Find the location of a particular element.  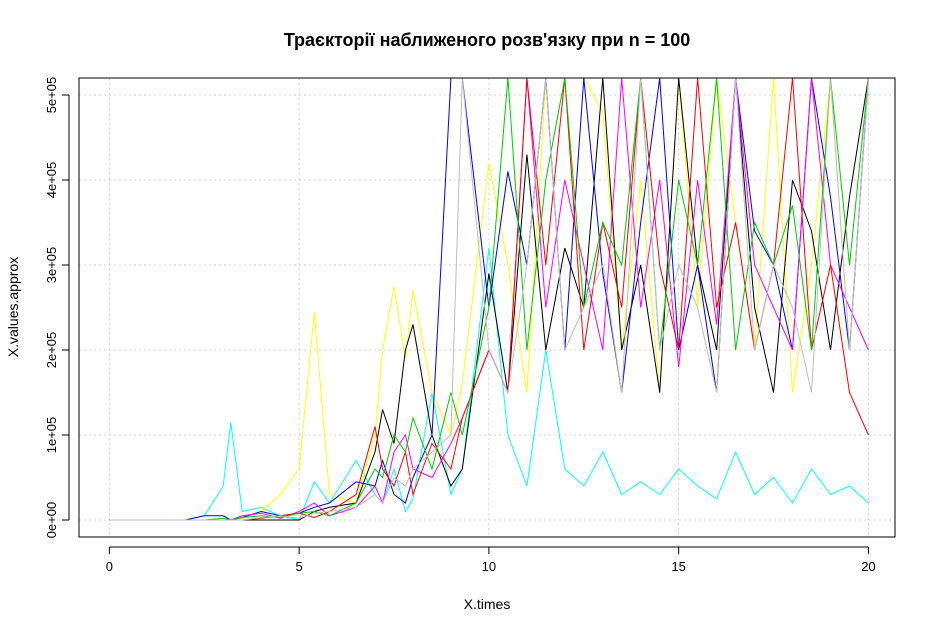

y-axis: 0e+00 1e+05 2e+05 3e+05 4e+05 5e+05 is located at coordinates (57, 308).